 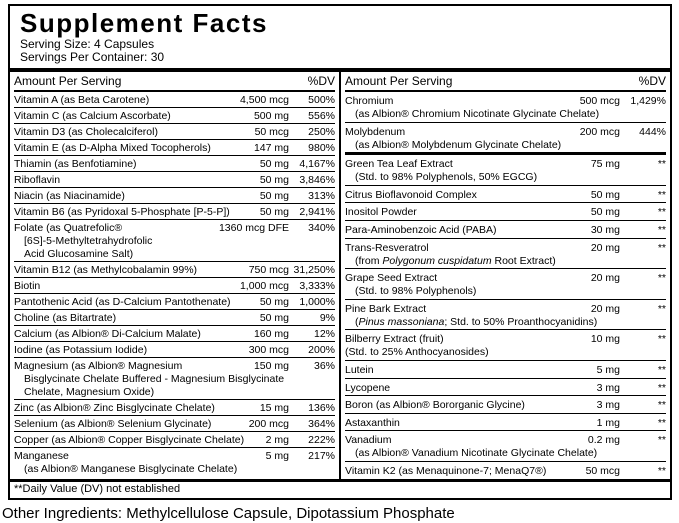 I want to click on nutrient-row-main: Lycopene 3 mg **, so click(x=505, y=387).